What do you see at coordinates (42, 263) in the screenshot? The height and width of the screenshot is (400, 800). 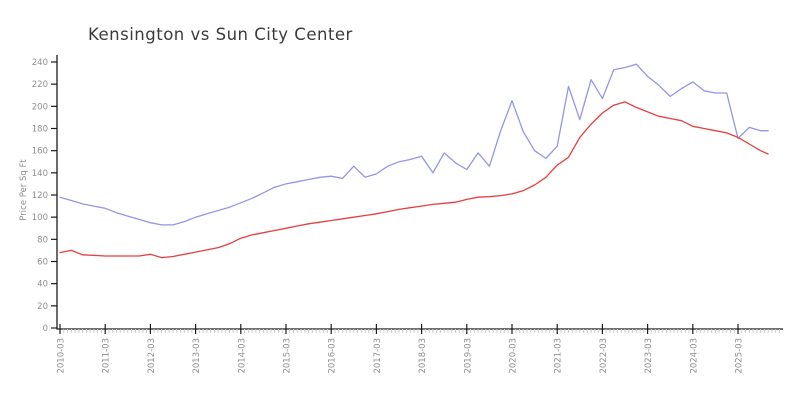 I see `y-tick-label: 60` at bounding box center [42, 263].